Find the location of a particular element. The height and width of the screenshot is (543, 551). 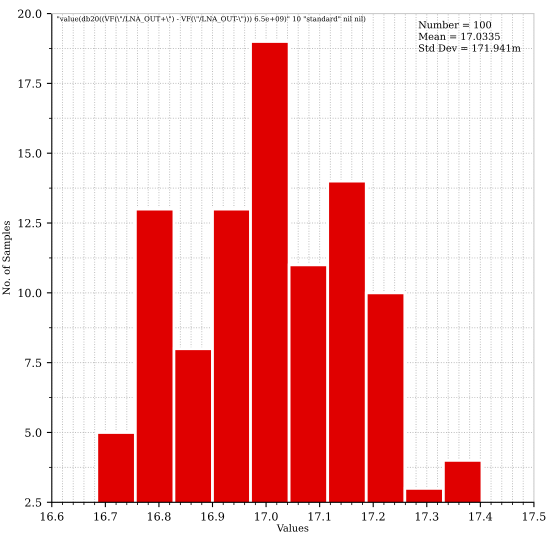

x-tick-label: 17.2 is located at coordinates (373, 516).